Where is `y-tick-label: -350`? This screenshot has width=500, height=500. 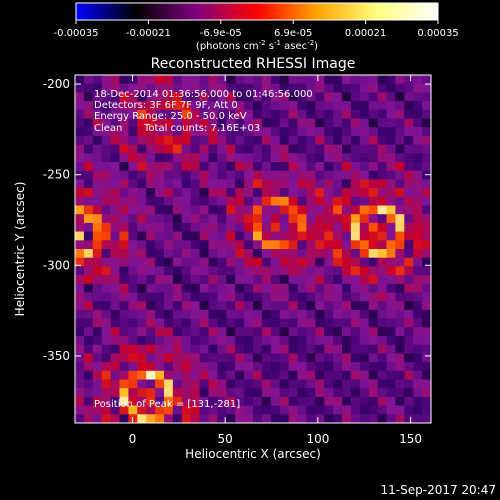
y-tick-label: -350 is located at coordinates (56, 356).